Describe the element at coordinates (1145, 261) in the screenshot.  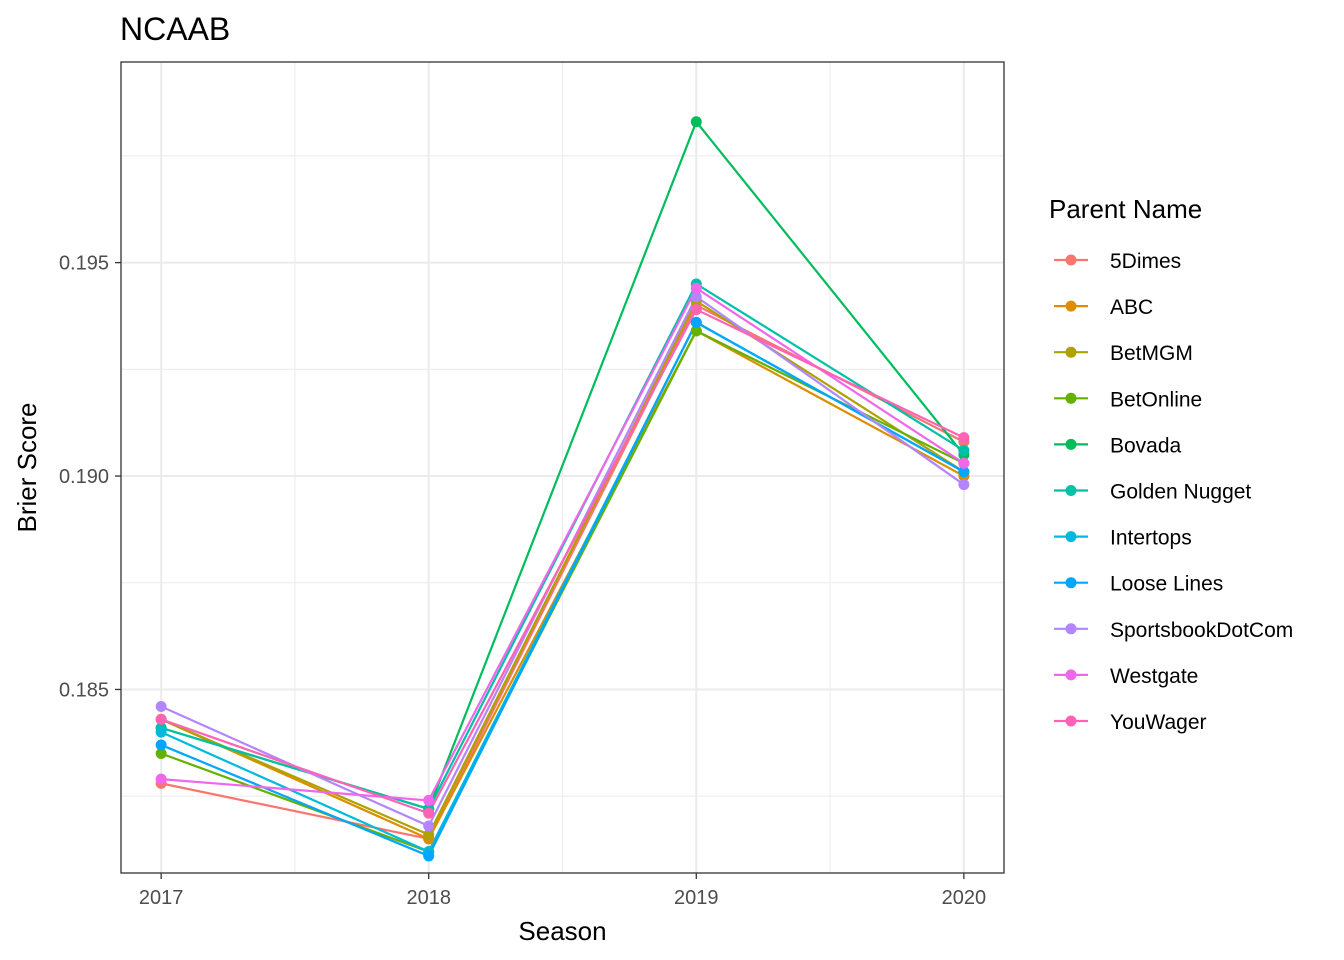
I see `legend-label: 5Dimes` at that location.